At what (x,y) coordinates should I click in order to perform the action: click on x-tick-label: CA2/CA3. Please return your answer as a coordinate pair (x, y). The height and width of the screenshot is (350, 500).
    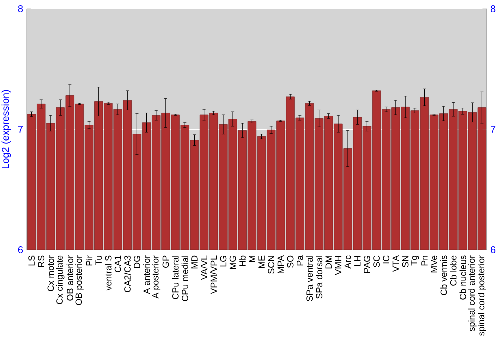
    Looking at the image, I should click on (127, 274).